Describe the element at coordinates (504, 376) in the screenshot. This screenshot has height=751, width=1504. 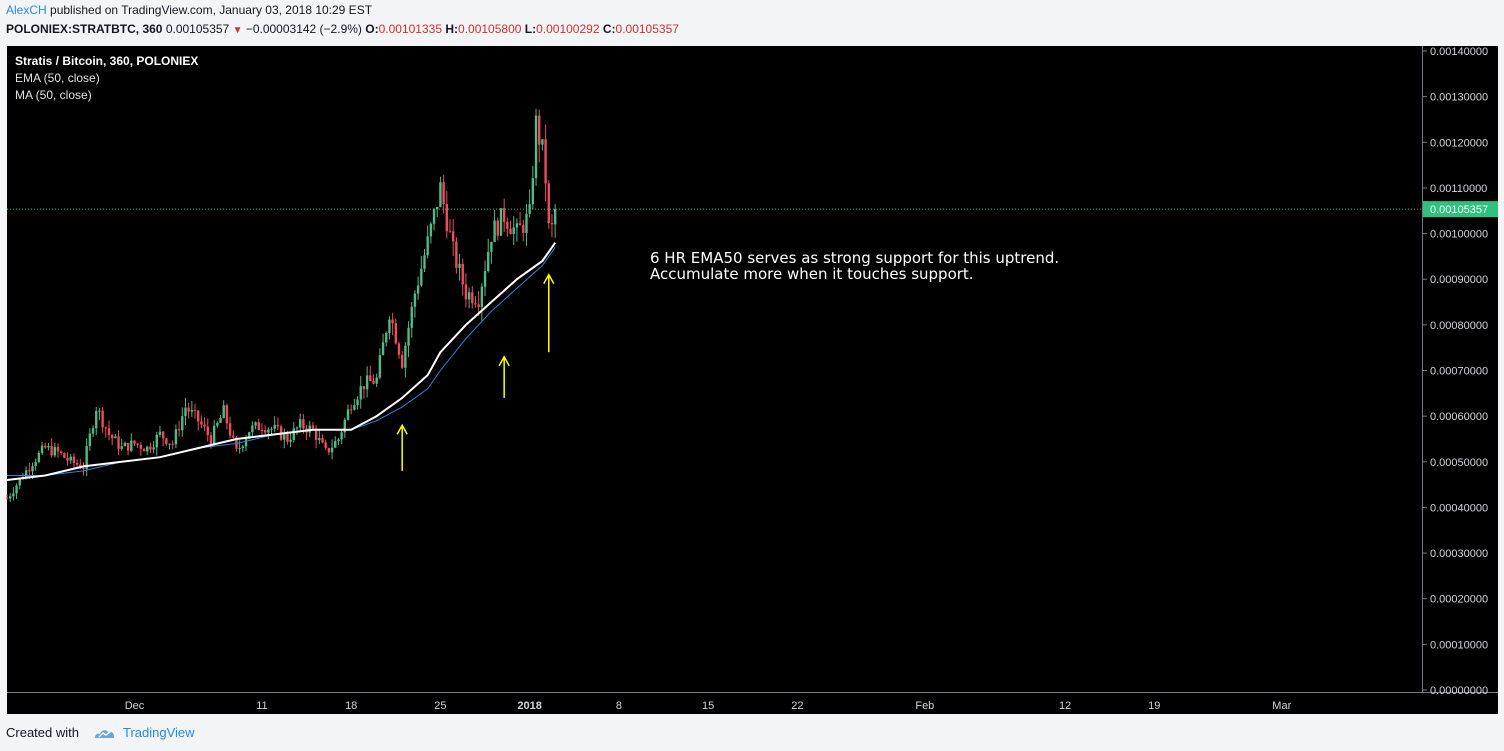
I see `support-arrow` at that location.